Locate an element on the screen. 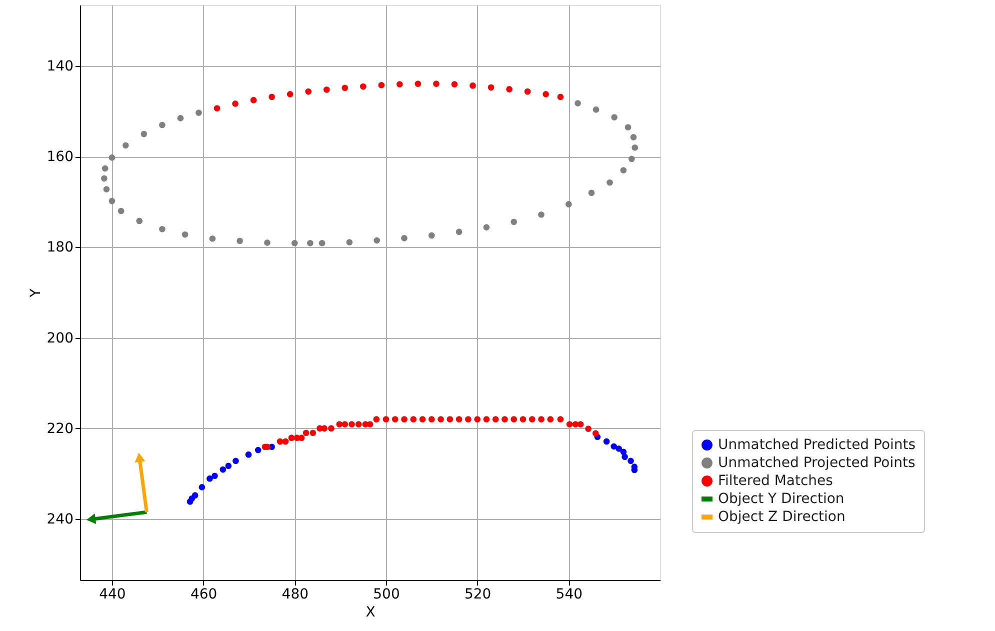 Image resolution: width=995 pixels, height=631 pixels. y-tick-label: 200 is located at coordinates (60, 338).